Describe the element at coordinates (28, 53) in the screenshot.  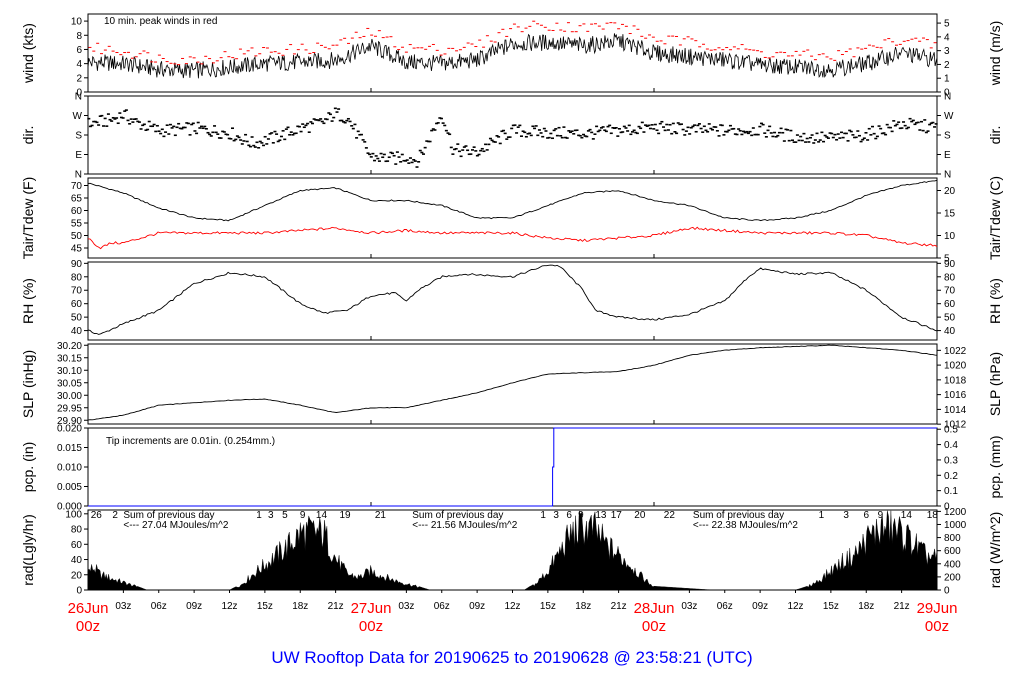
I see `left-axis-title: wind (kts)` at that location.